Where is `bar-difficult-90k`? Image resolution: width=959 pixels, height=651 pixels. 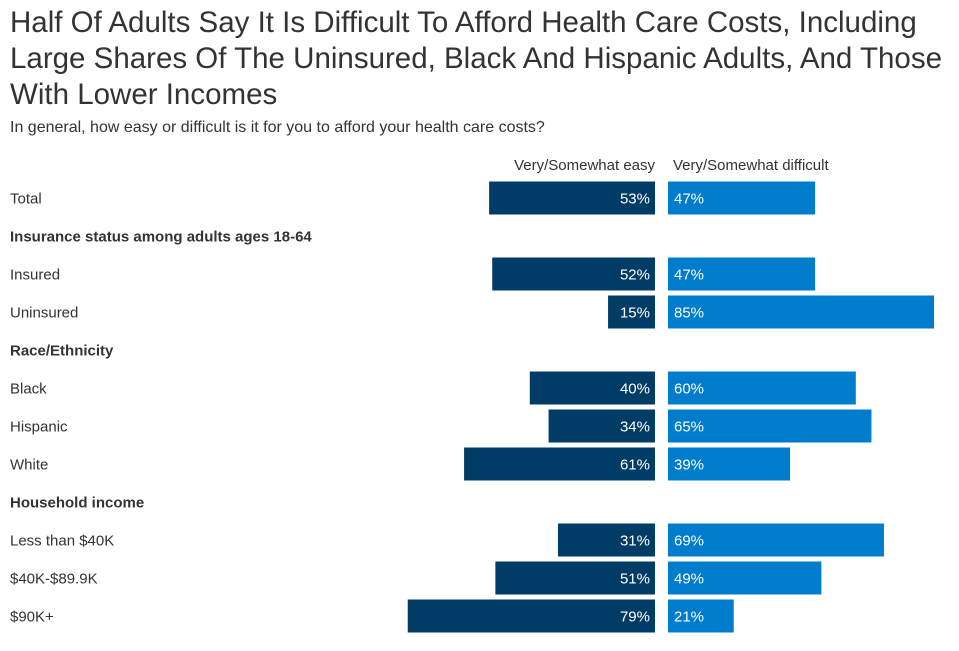
bar-difficult-90k is located at coordinates (701, 616).